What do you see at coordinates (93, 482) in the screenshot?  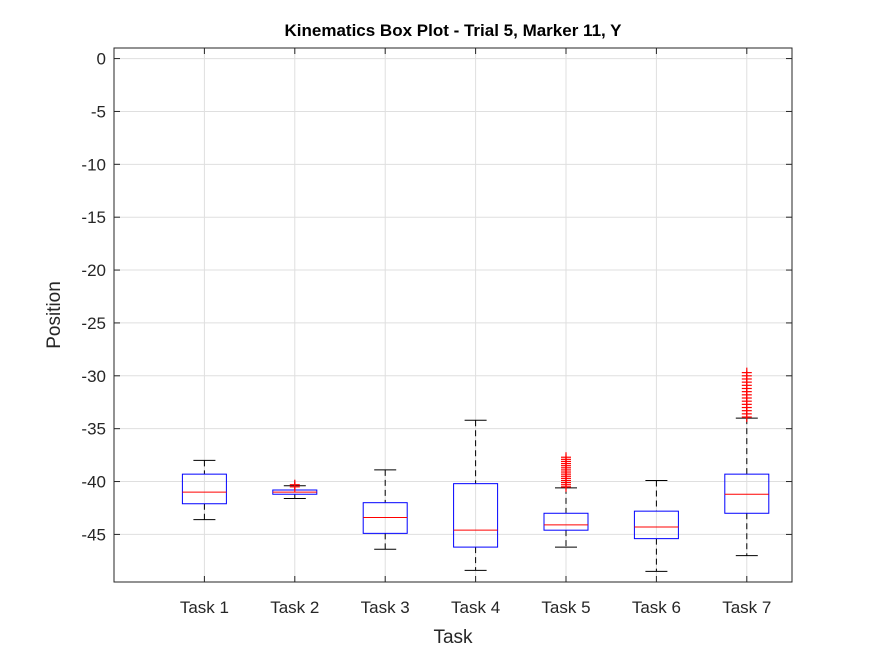 I see `y-tick-label: -40` at bounding box center [93, 482].